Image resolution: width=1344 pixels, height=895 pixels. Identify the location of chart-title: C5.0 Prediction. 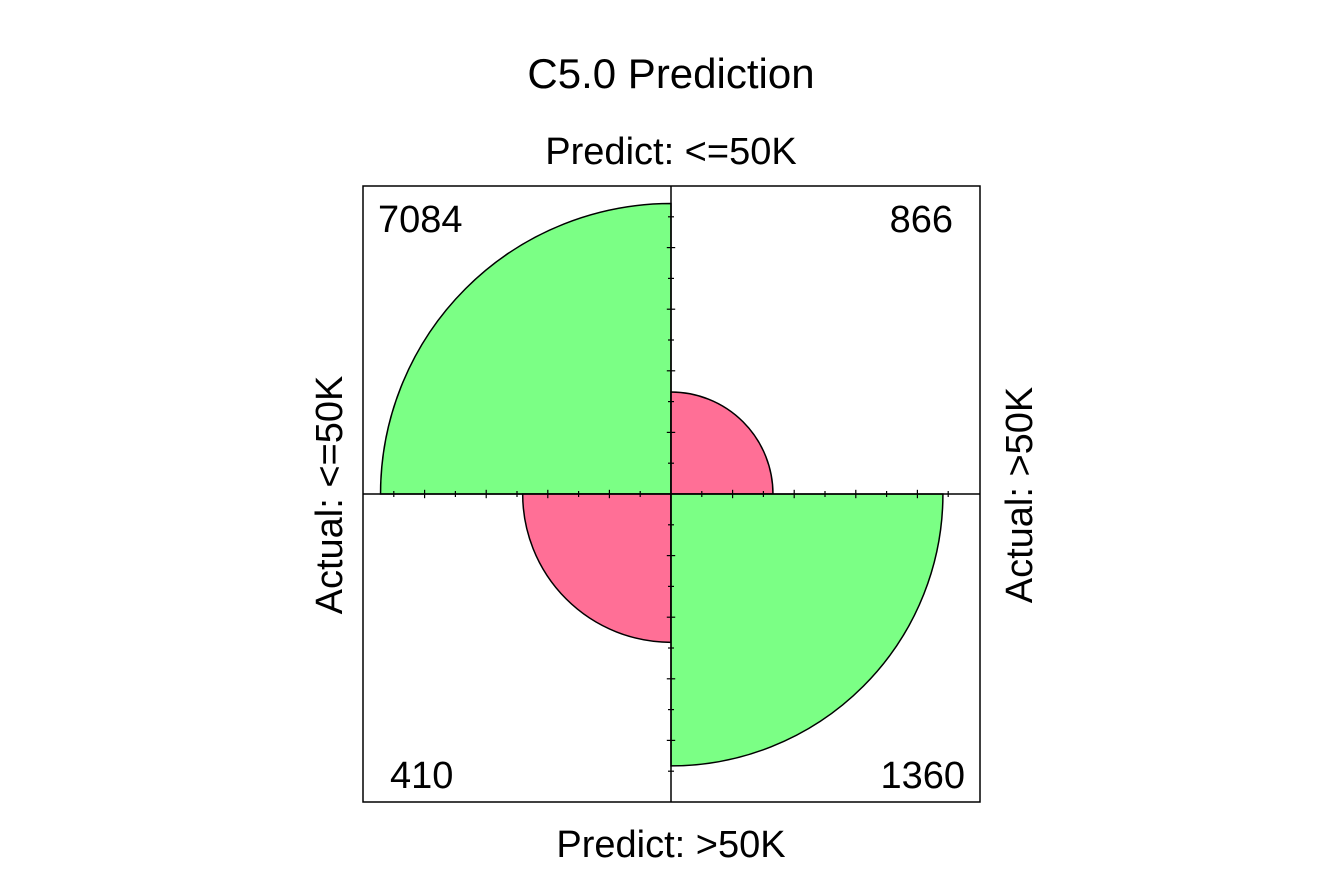
(670, 73).